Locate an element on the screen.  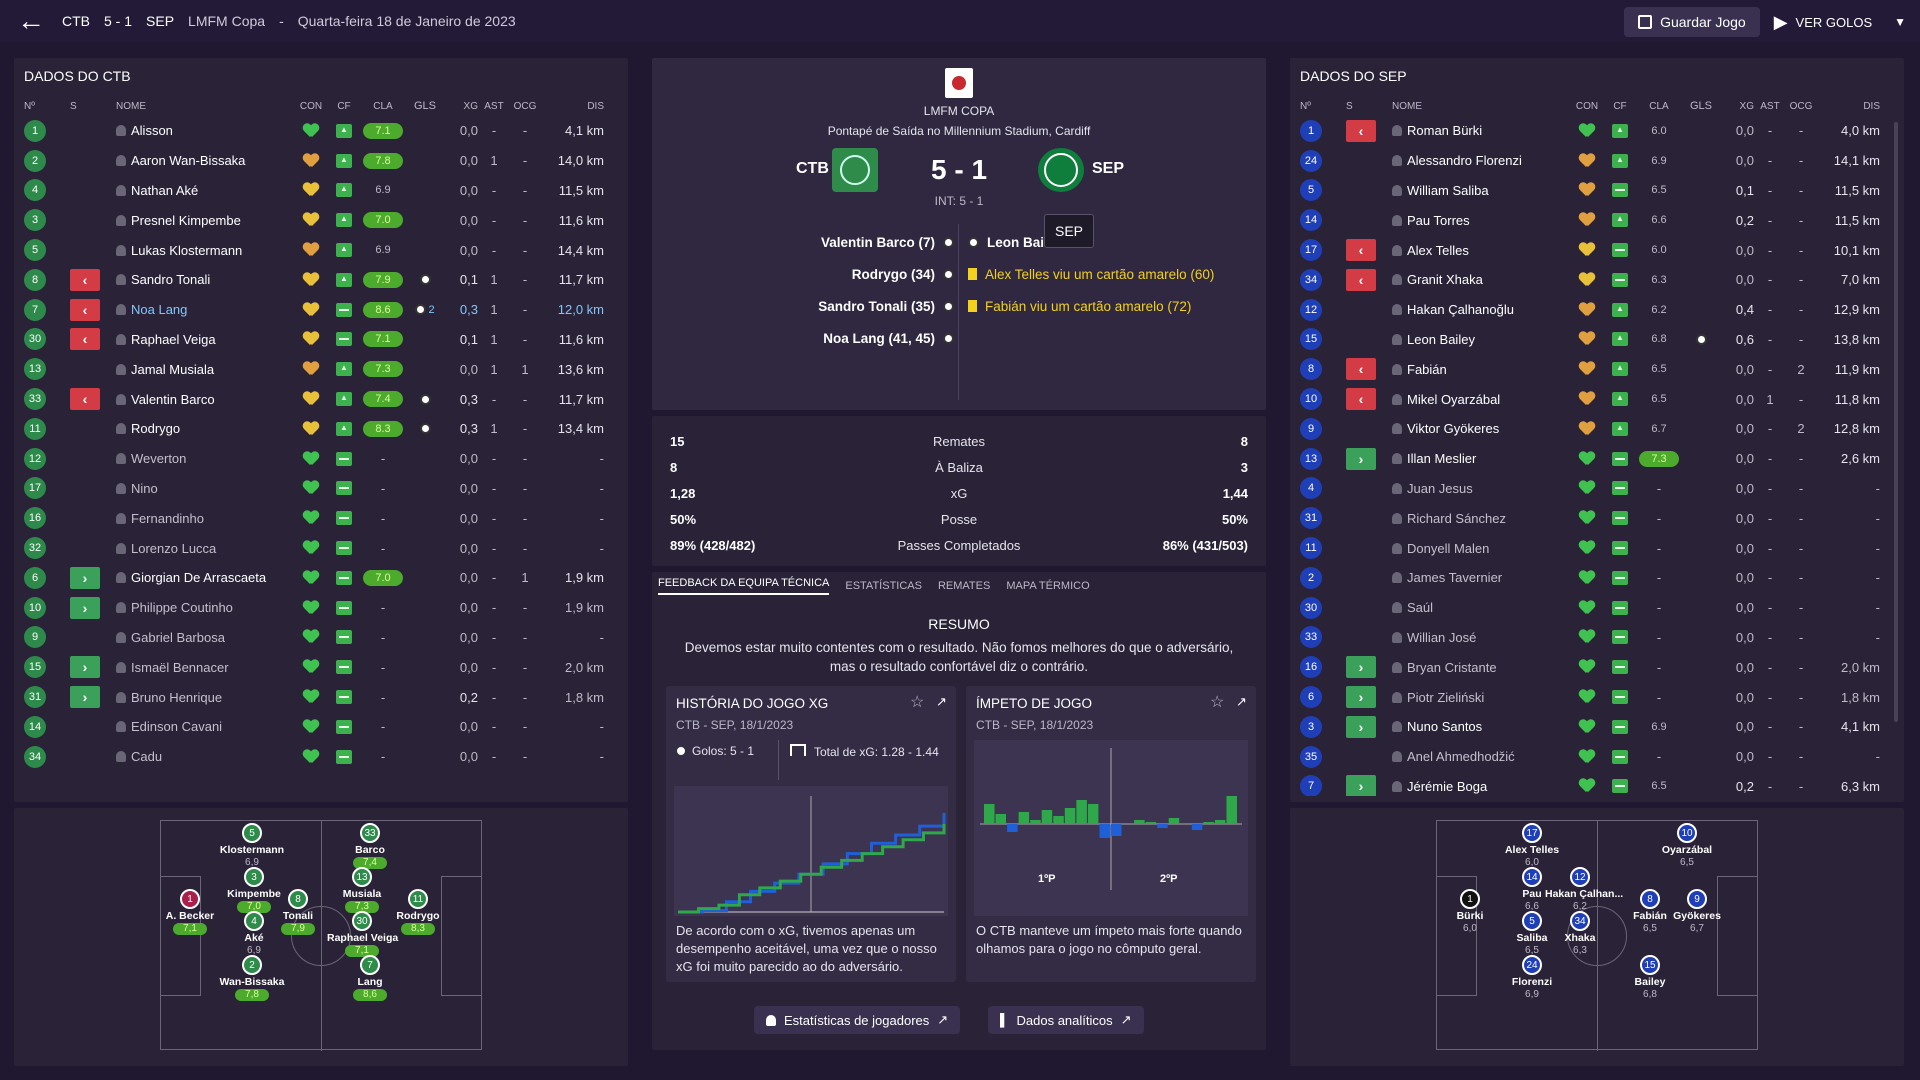
competition-link: LMFM Copa is located at coordinates (227, 21).